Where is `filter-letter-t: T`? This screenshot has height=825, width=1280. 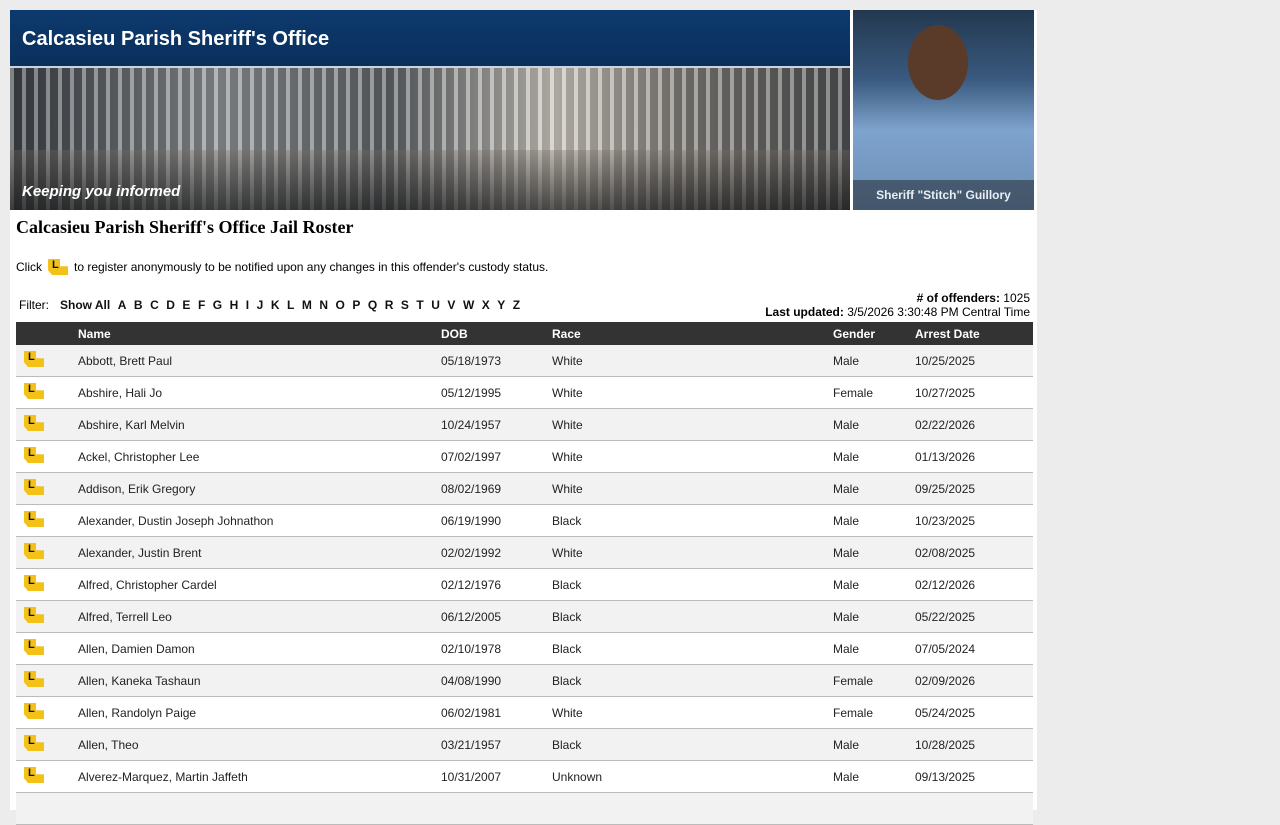 filter-letter-t: T is located at coordinates (420, 305).